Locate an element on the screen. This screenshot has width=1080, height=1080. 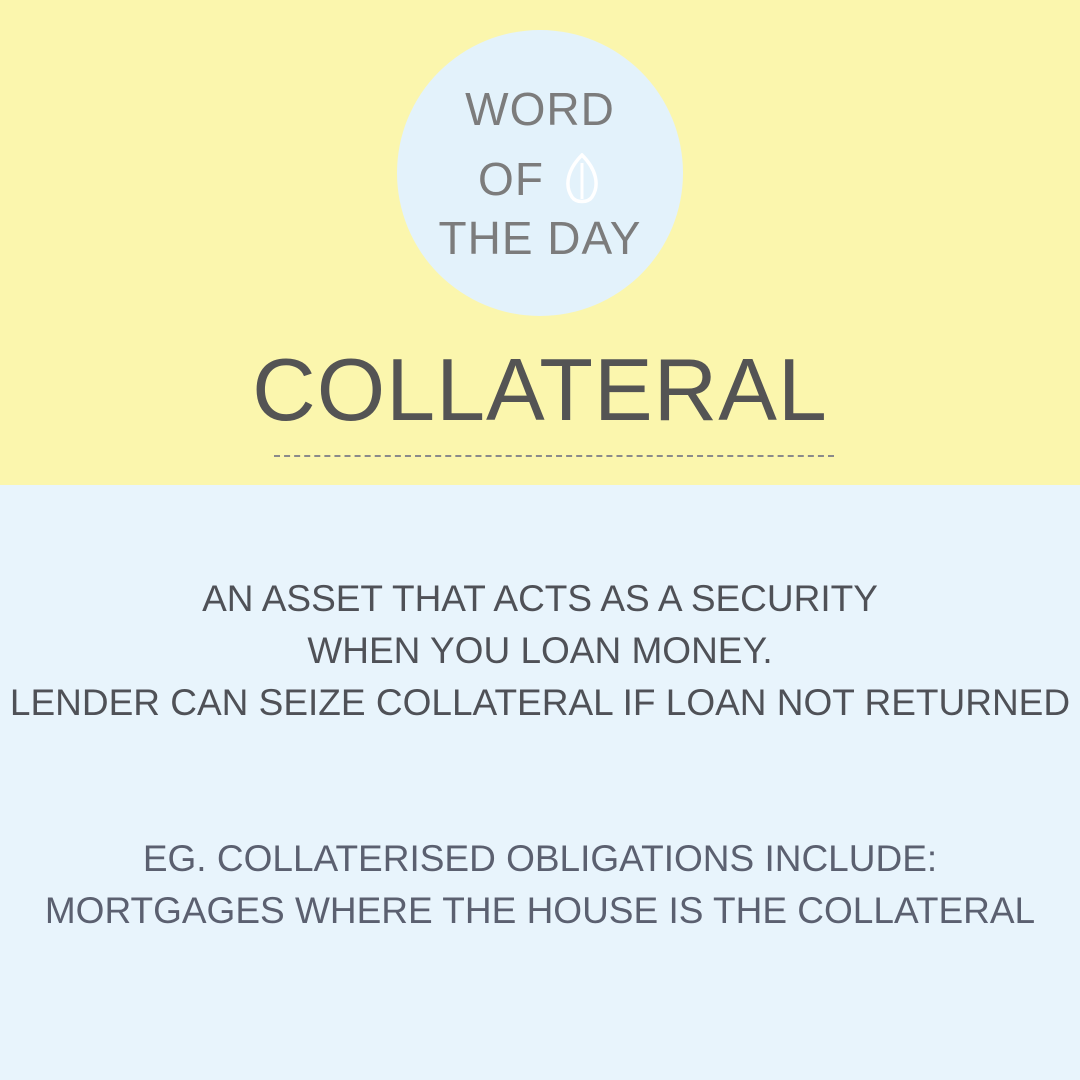
badge-of-row: OF is located at coordinates (540, 178).